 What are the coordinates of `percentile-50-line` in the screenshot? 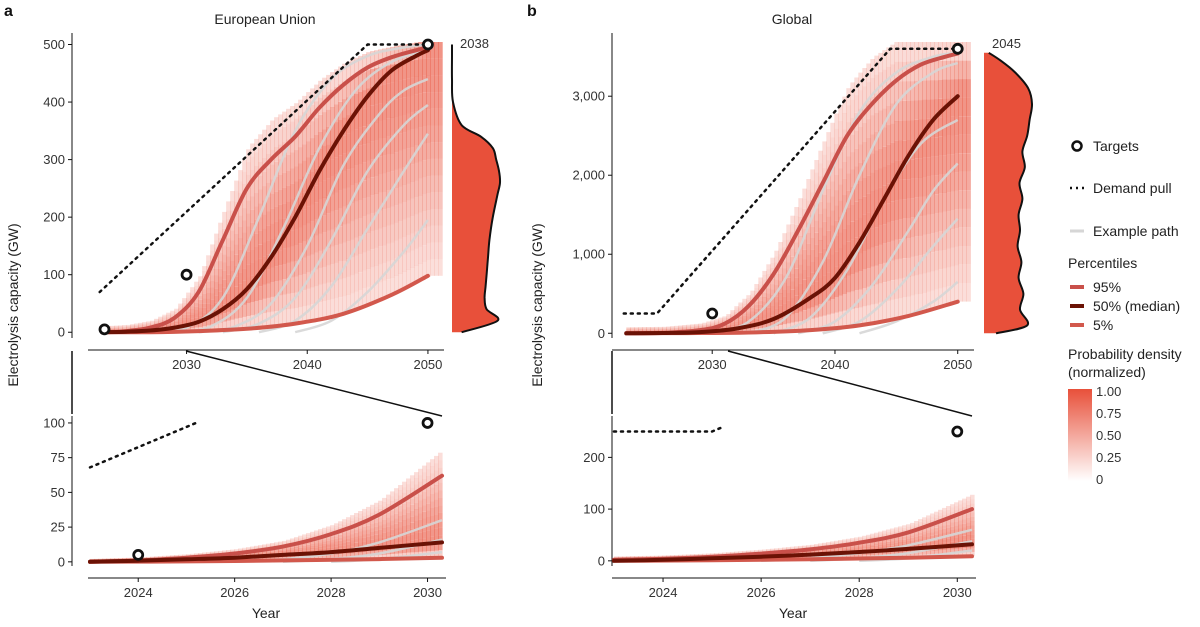 It's located at (266, 552).